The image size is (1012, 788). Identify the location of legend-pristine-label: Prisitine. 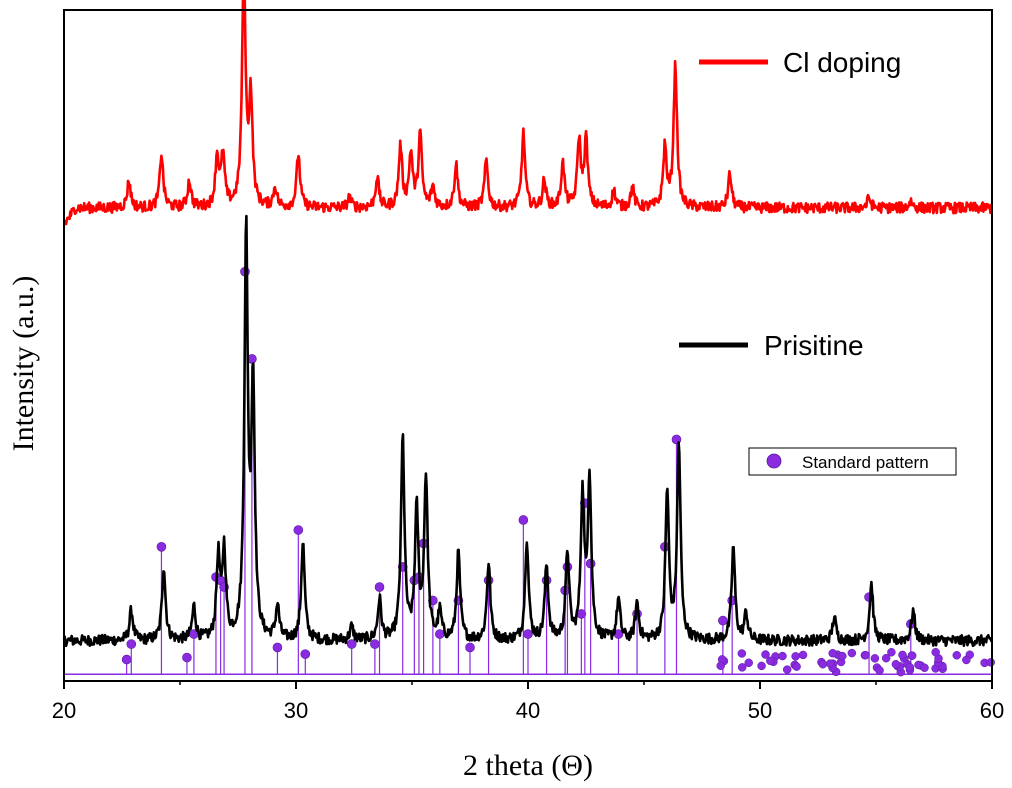
(814, 345).